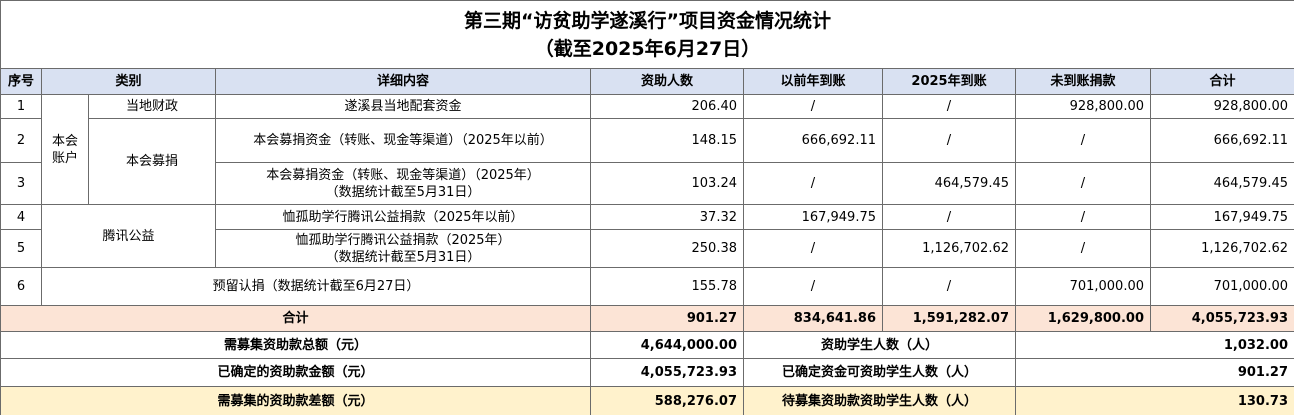 Image resolution: width=1294 pixels, height=415 pixels. I want to click on cell-text: 1,032.00, so click(1255, 345).